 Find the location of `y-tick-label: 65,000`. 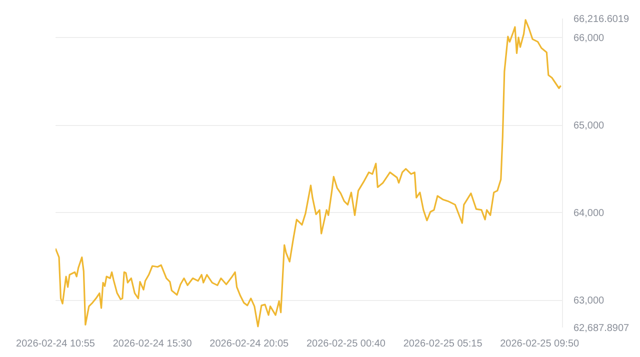

y-tick-label: 65,000 is located at coordinates (589, 126).